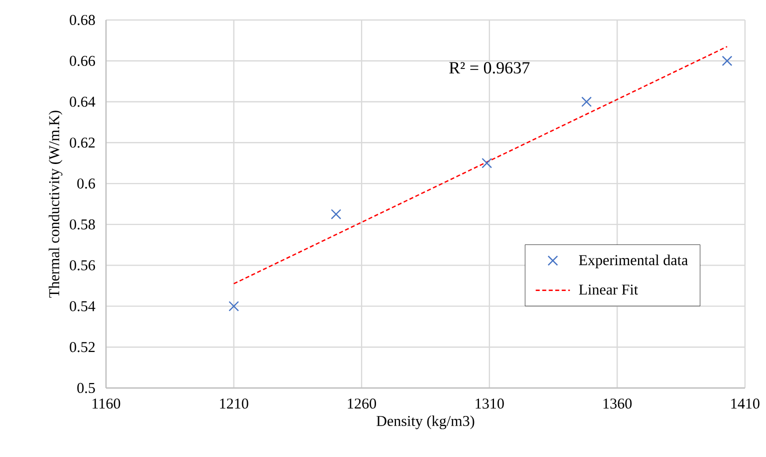 The image size is (766, 457). Describe the element at coordinates (86, 388) in the screenshot. I see `y-tick-label: 0.5` at that location.